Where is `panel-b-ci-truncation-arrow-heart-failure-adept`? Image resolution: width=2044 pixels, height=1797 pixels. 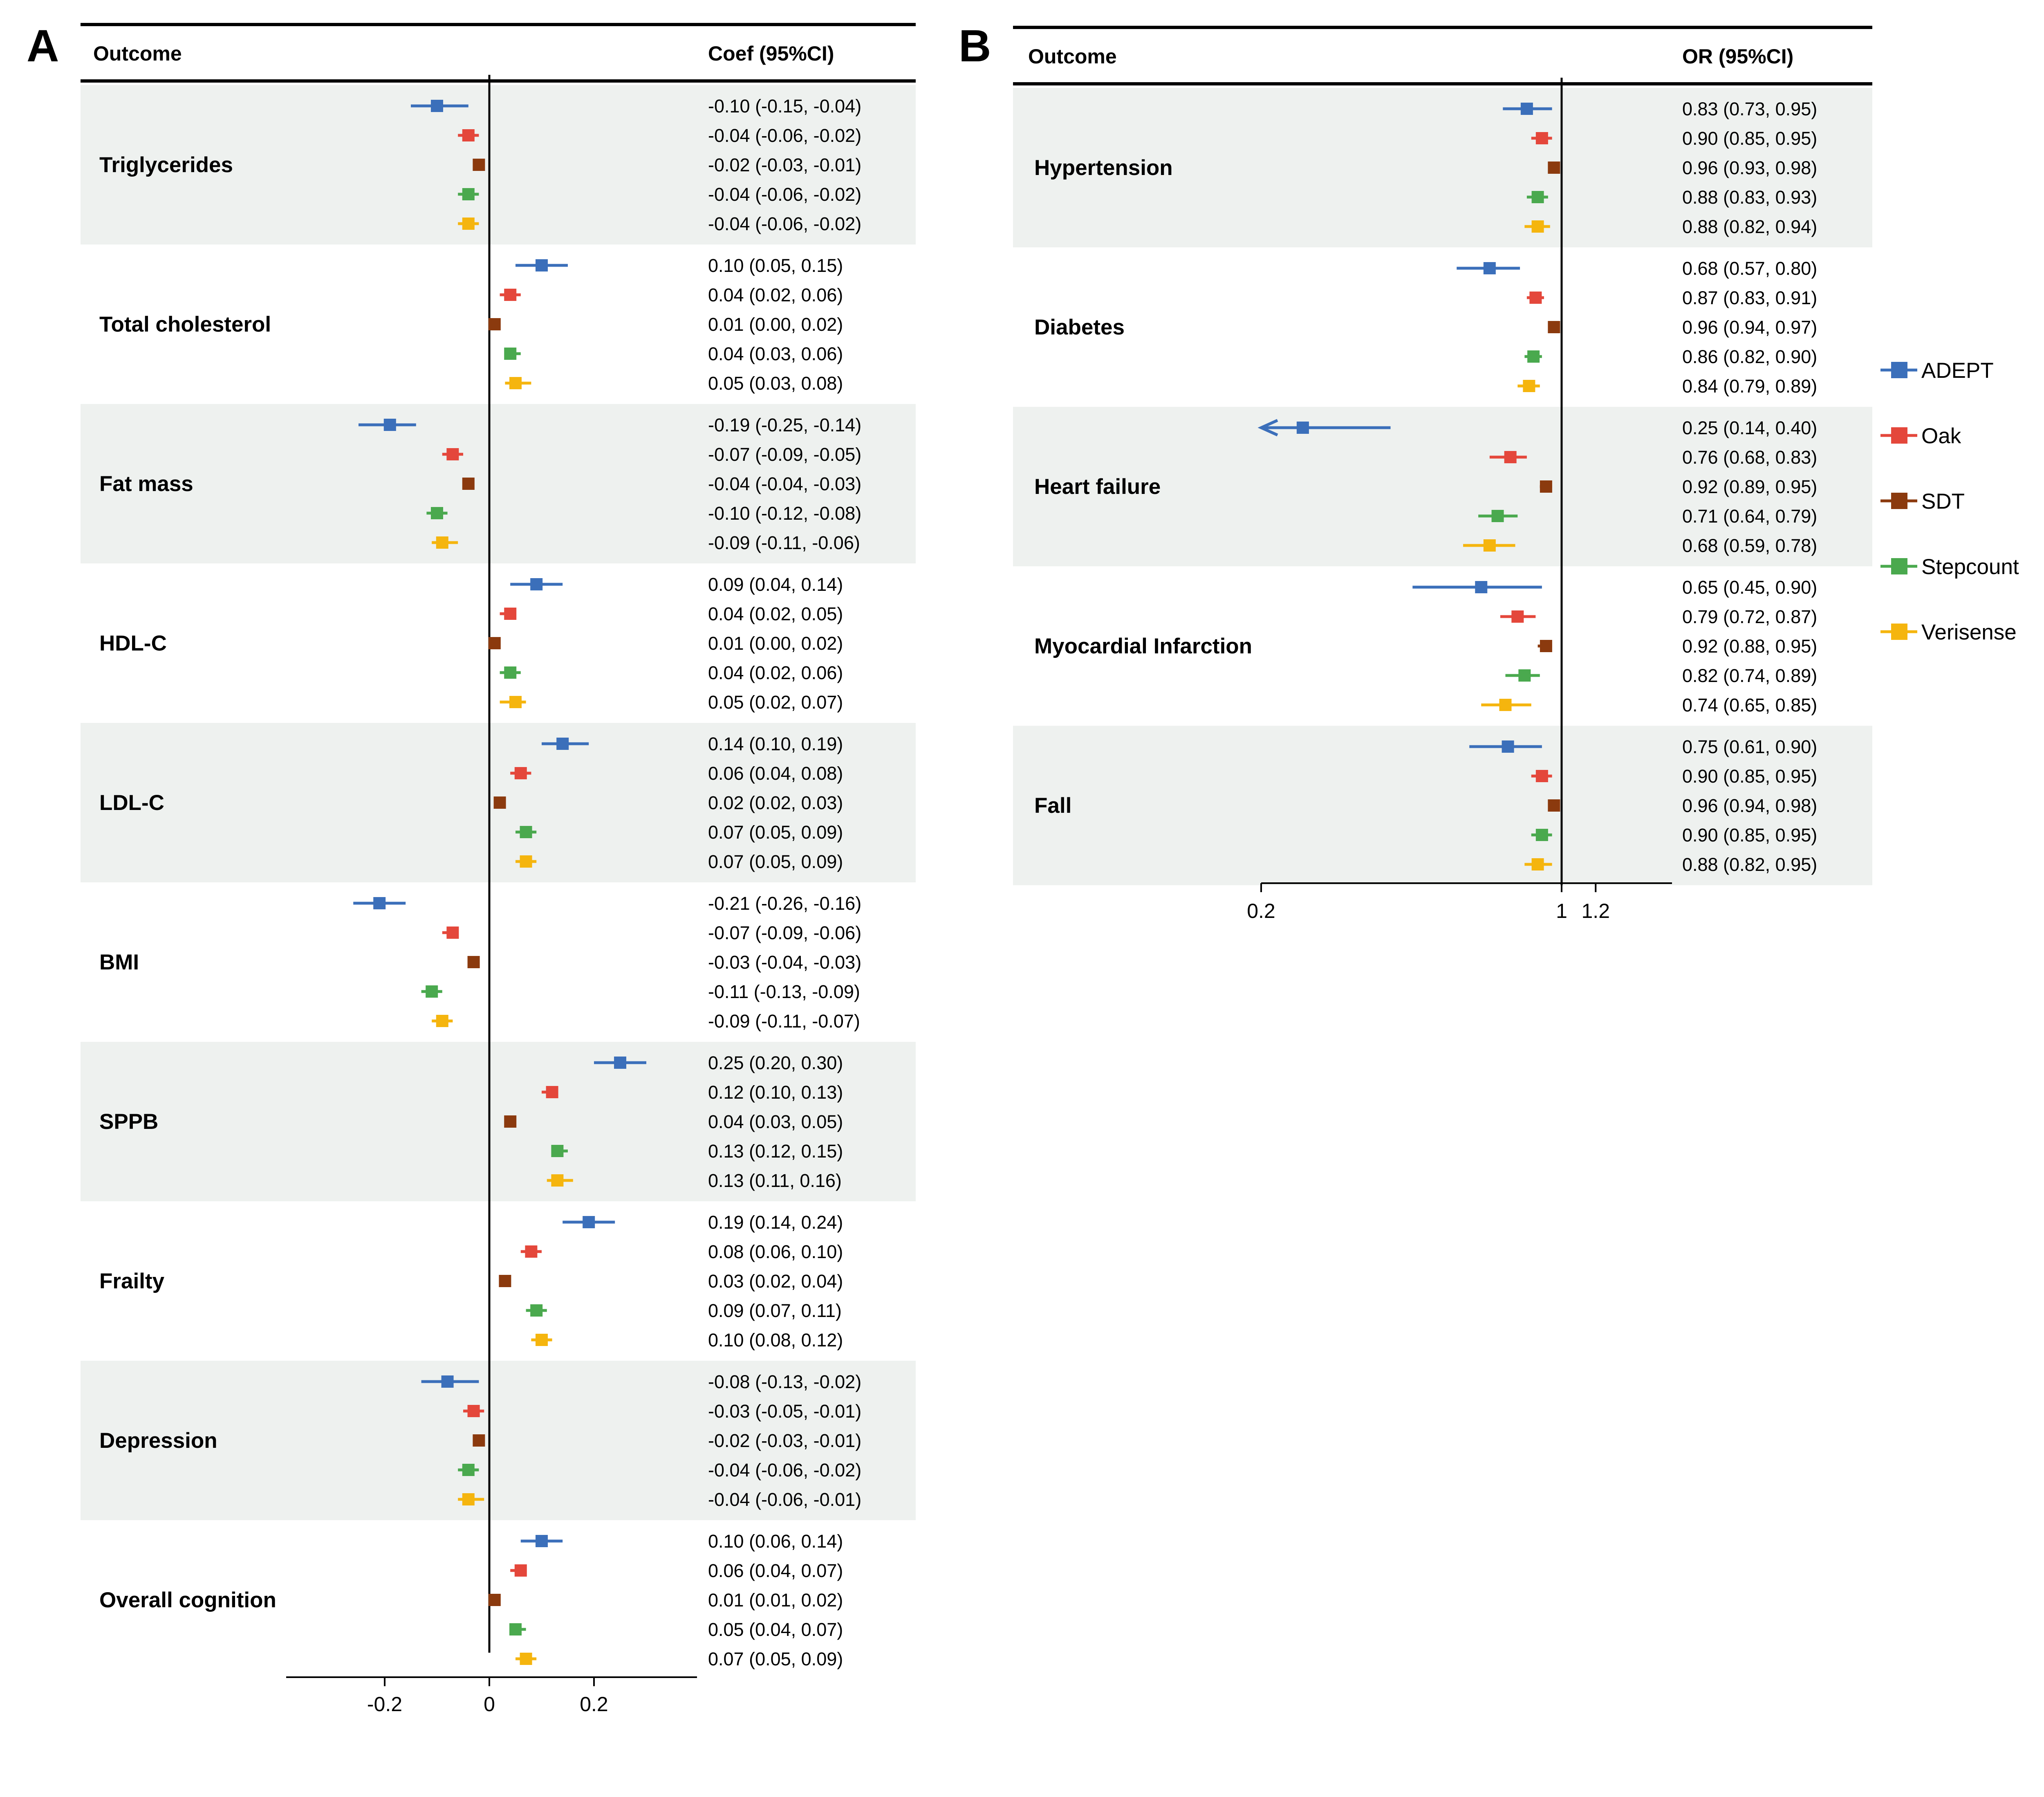 panel-b-ci-truncation-arrow-heart-failure-adept is located at coordinates (1268, 428).